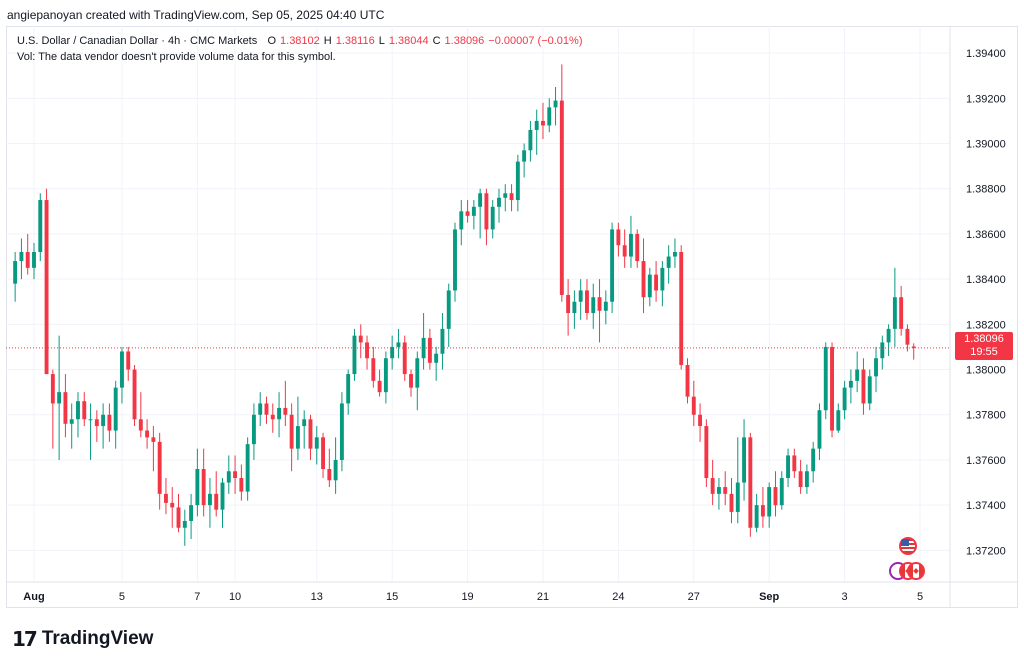  What do you see at coordinates (916, 571) in the screenshot?
I see `canada-flag-icon` at bounding box center [916, 571].